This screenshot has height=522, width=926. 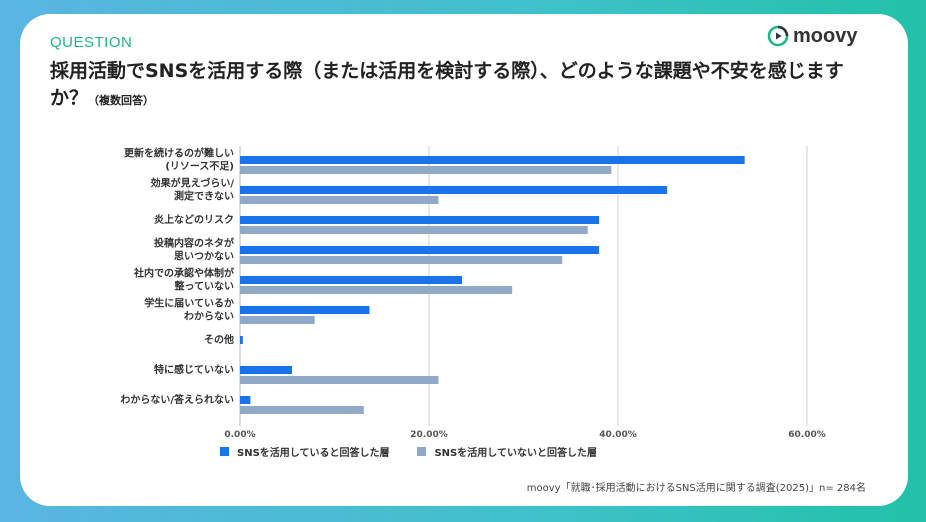 What do you see at coordinates (121, 100) in the screenshot?
I see `question-title-sub: （複数回答）` at bounding box center [121, 100].